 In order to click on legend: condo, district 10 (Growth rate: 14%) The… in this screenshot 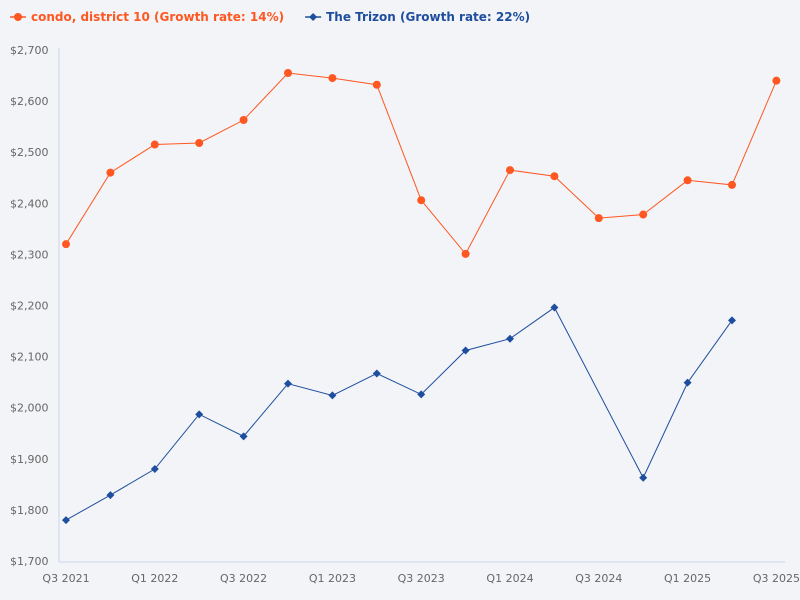, I will do `click(270, 17)`.